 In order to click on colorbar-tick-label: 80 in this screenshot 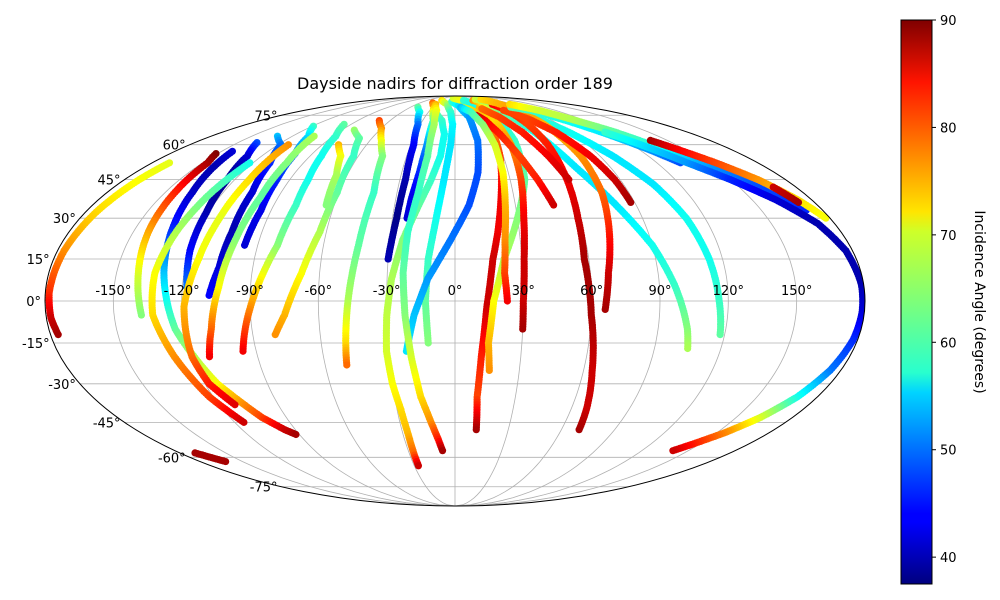, I will do `click(948, 128)`.